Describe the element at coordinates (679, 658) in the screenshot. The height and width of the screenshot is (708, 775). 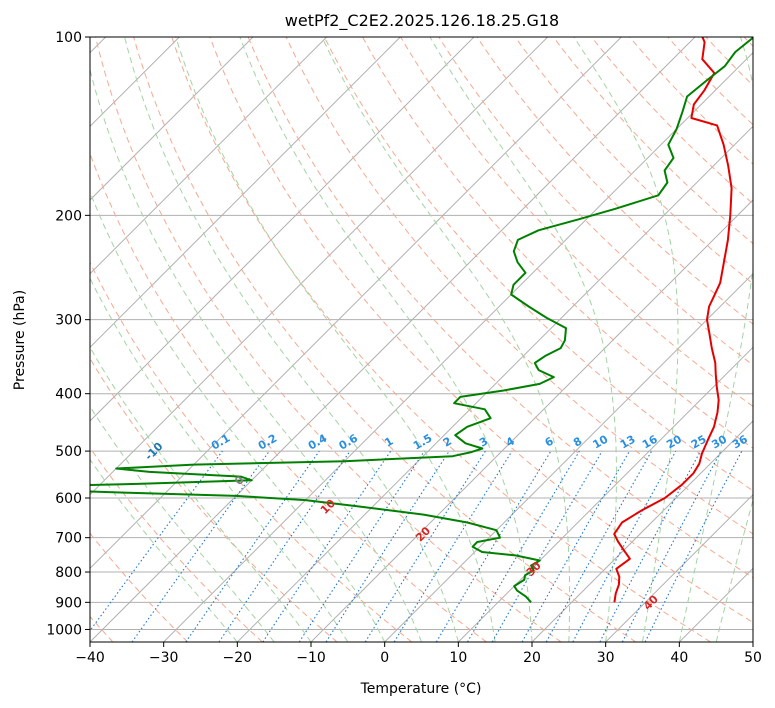
I see `x-tick-label: 40` at that location.